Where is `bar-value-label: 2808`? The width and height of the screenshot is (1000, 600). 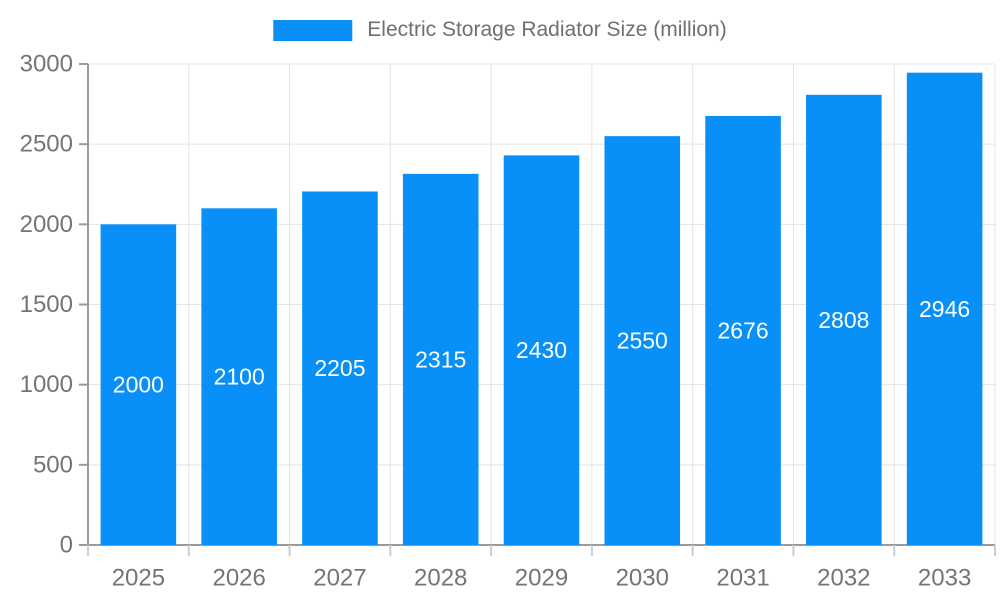 bar-value-label: 2808 is located at coordinates (843, 320).